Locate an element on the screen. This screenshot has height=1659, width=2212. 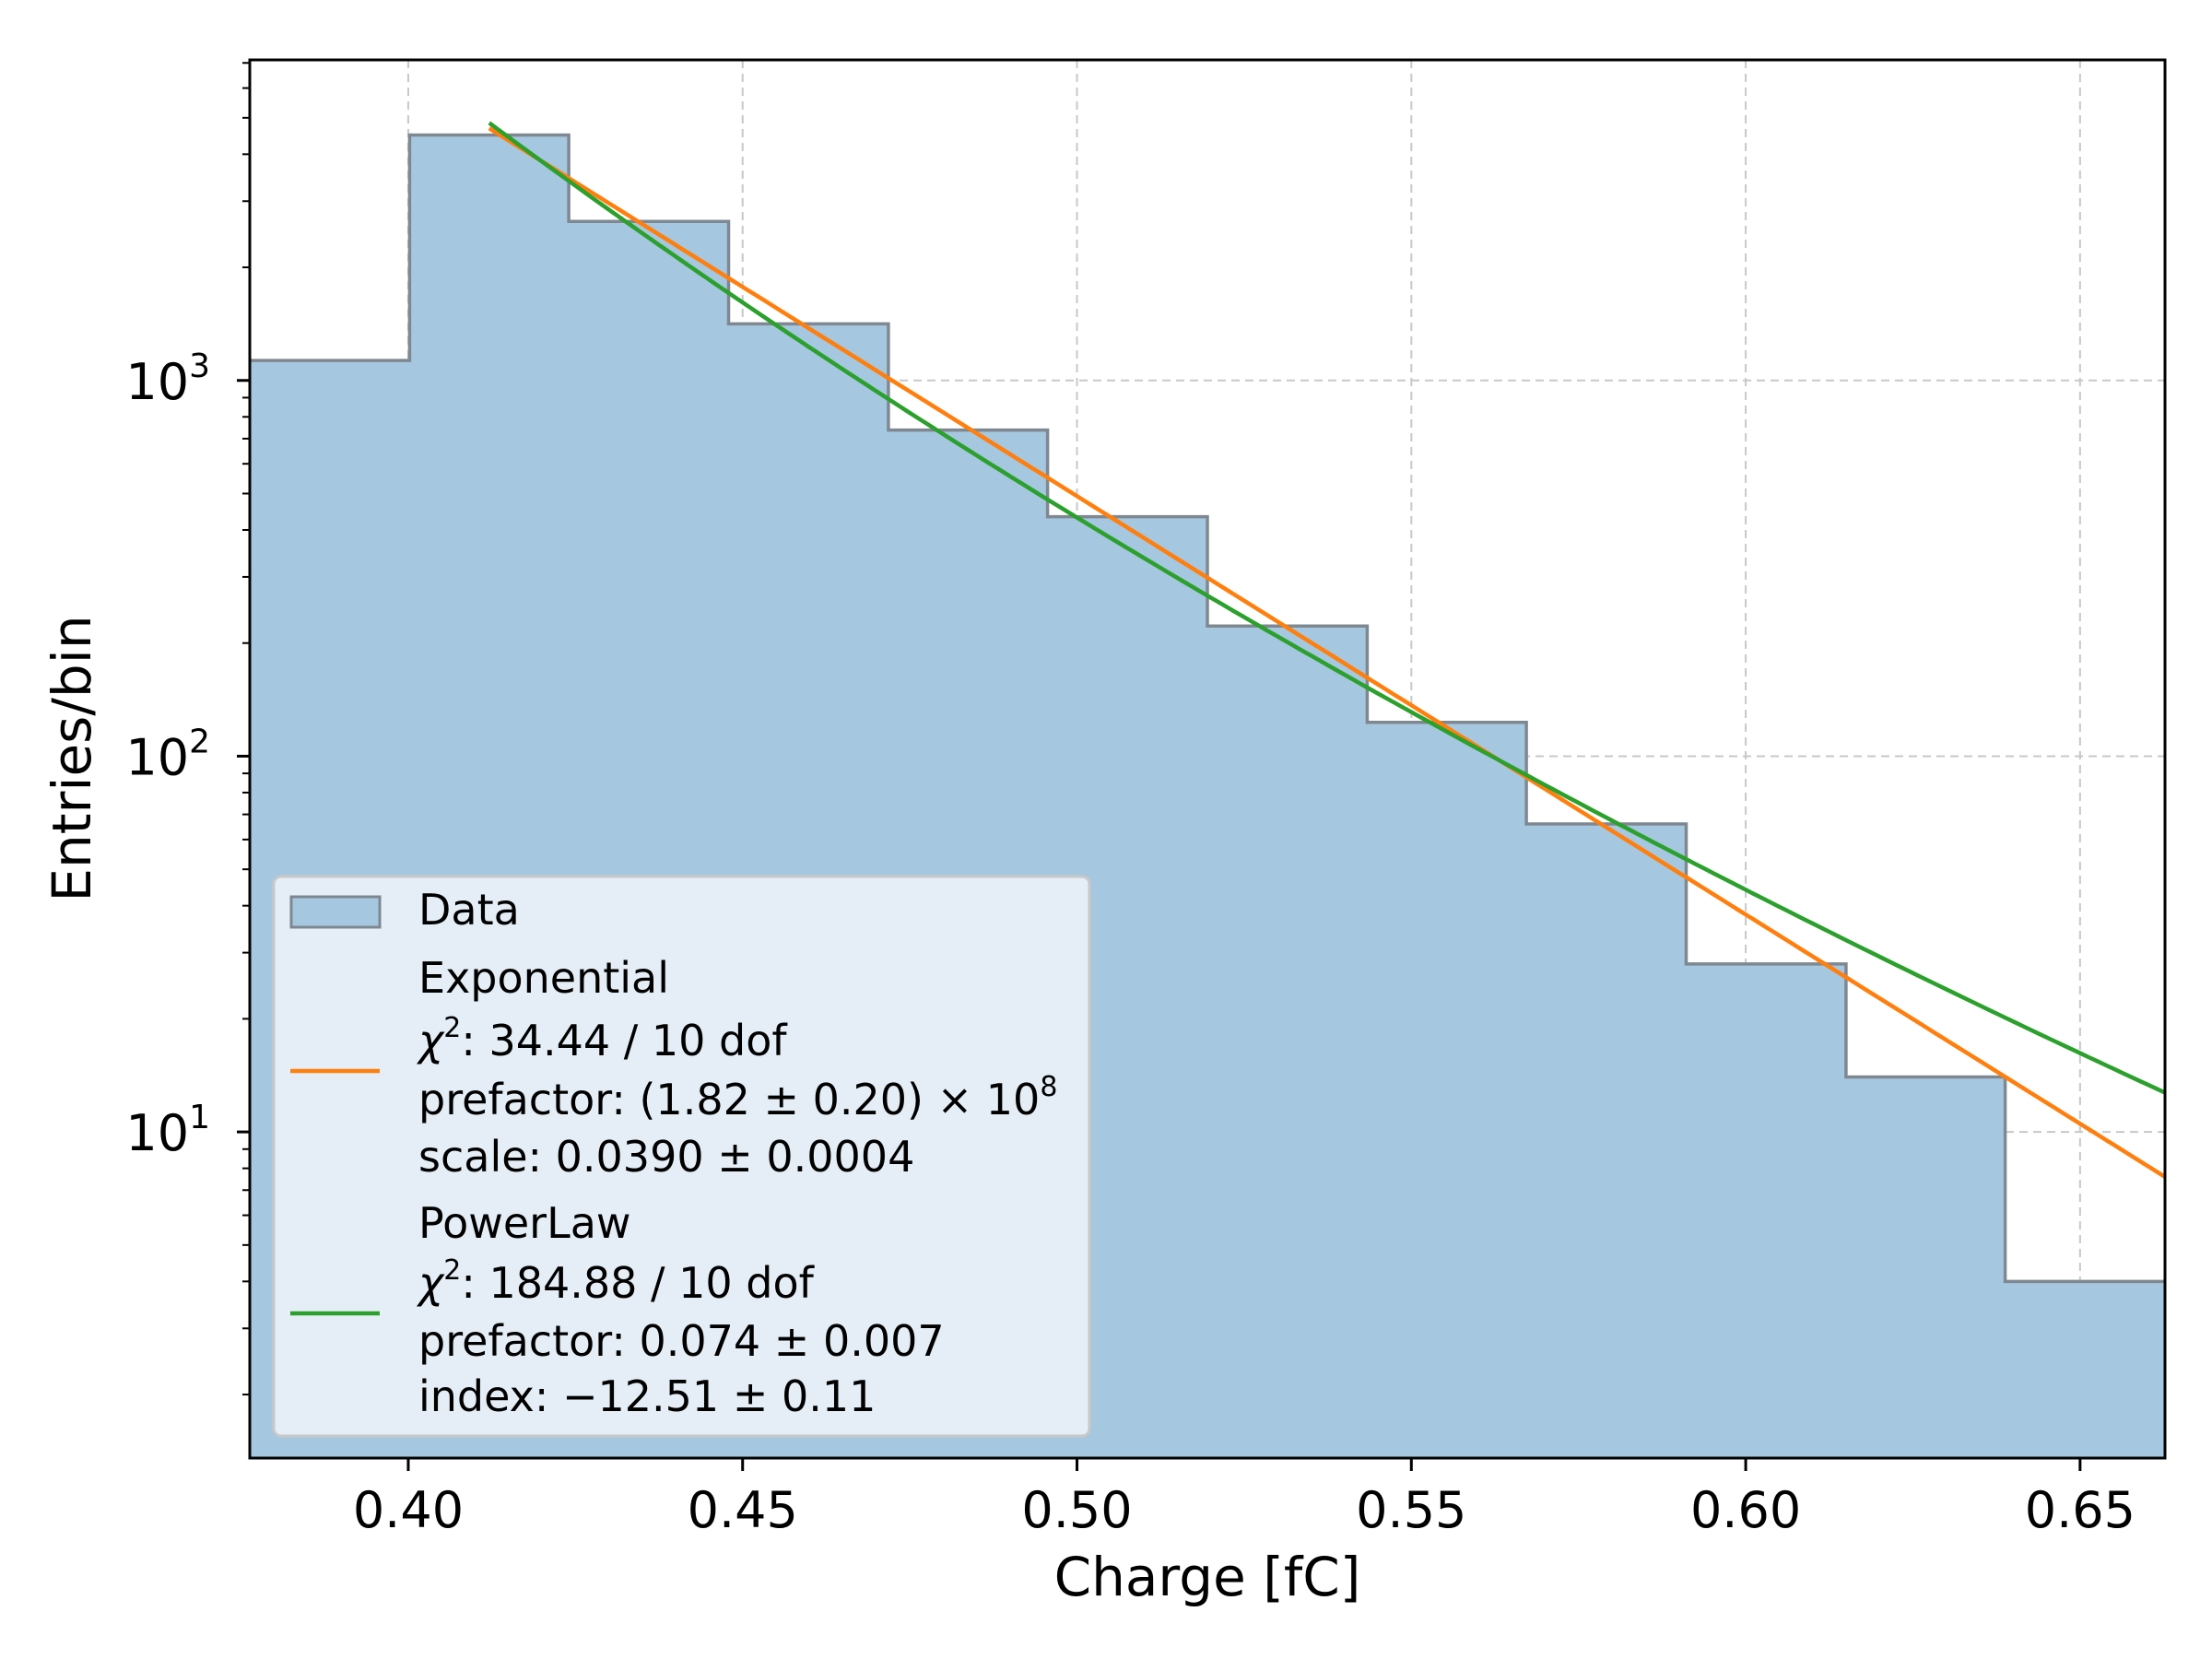
legend-powerlaw-title: PowerLaw is located at coordinates (524, 1223).